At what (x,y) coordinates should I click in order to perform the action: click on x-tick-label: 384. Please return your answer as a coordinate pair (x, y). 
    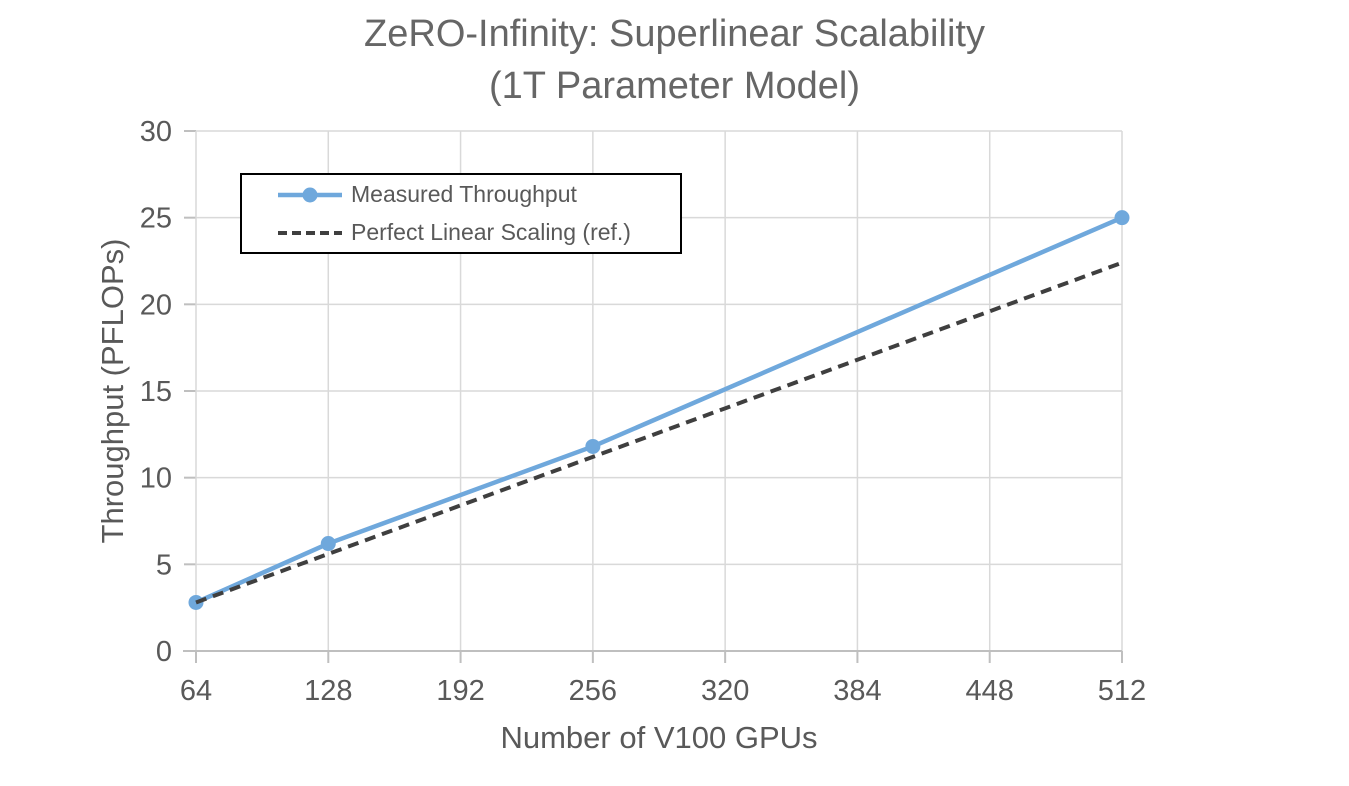
    Looking at the image, I should click on (857, 691).